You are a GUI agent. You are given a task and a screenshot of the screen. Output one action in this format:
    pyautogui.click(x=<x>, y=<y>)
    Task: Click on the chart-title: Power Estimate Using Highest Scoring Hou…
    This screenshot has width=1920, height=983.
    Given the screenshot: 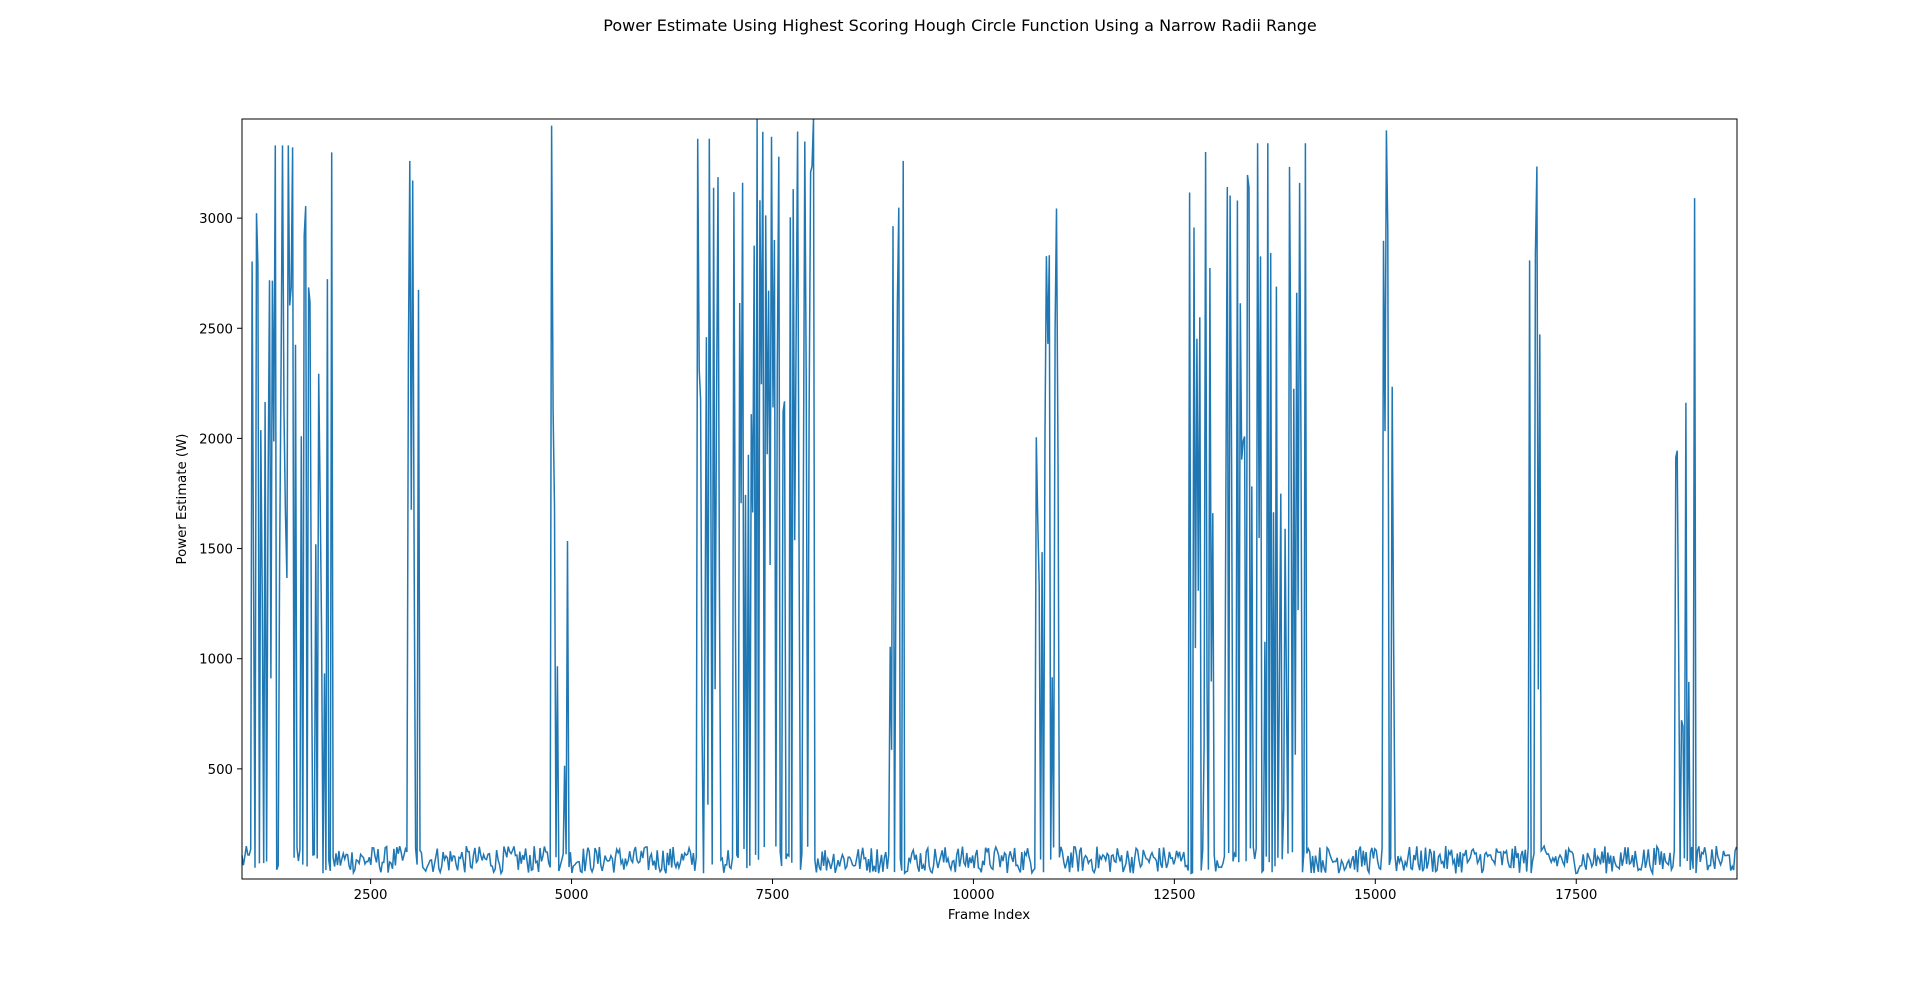 What is the action you would take?
    pyautogui.click(x=960, y=25)
    